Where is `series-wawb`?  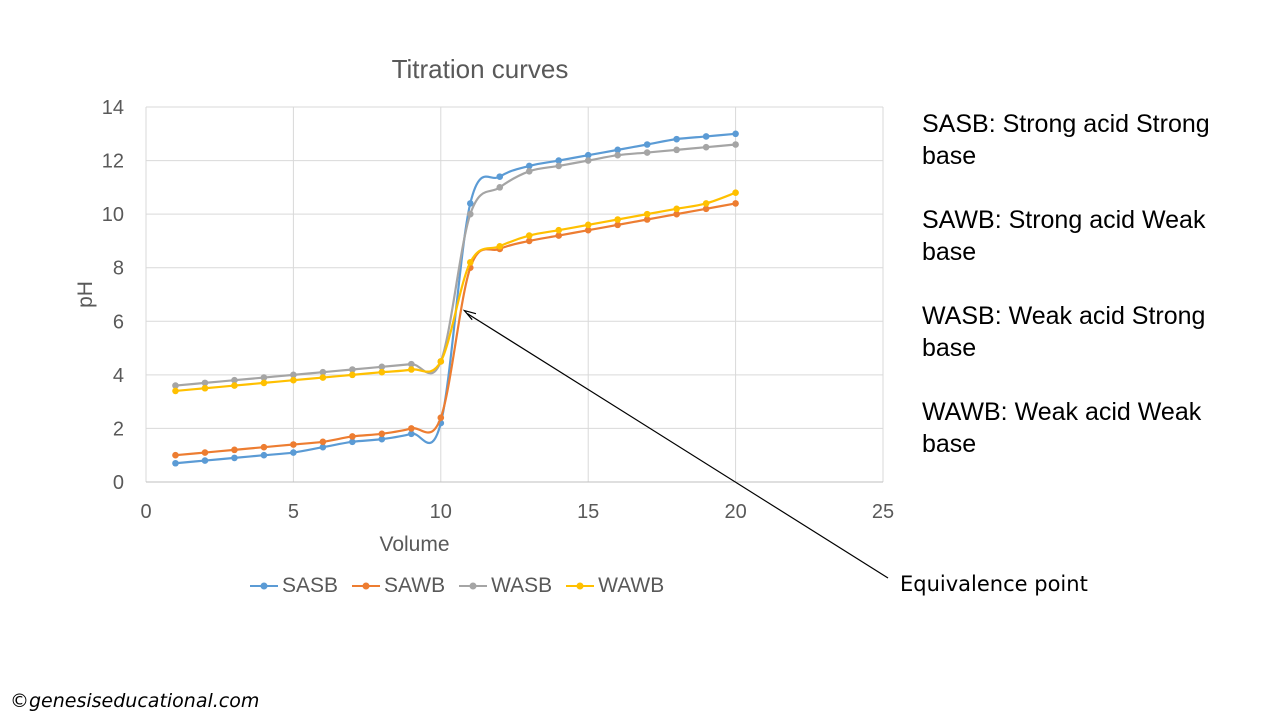
series-wawb is located at coordinates (455, 292).